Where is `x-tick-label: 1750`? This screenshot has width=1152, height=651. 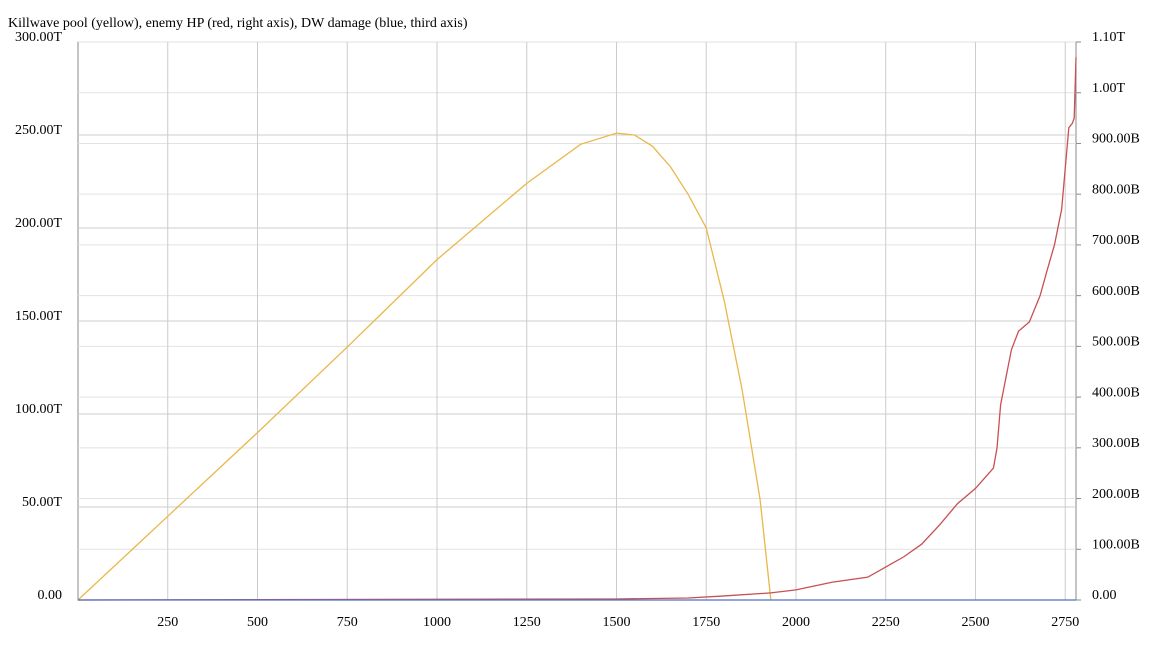
x-tick-label: 1750 is located at coordinates (706, 622).